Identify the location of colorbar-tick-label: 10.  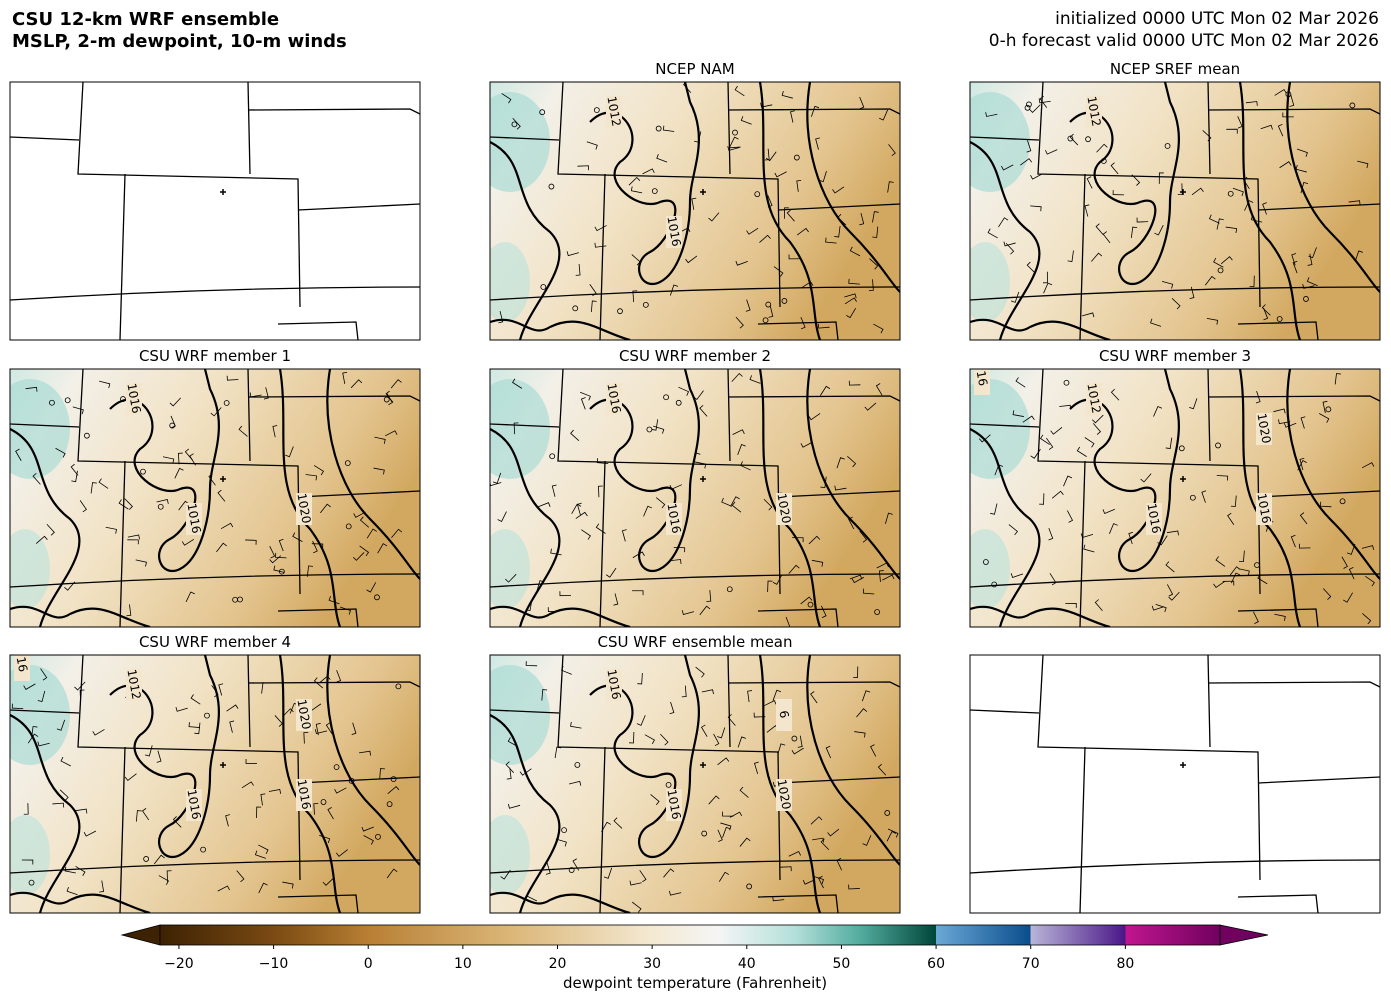
(463, 964).